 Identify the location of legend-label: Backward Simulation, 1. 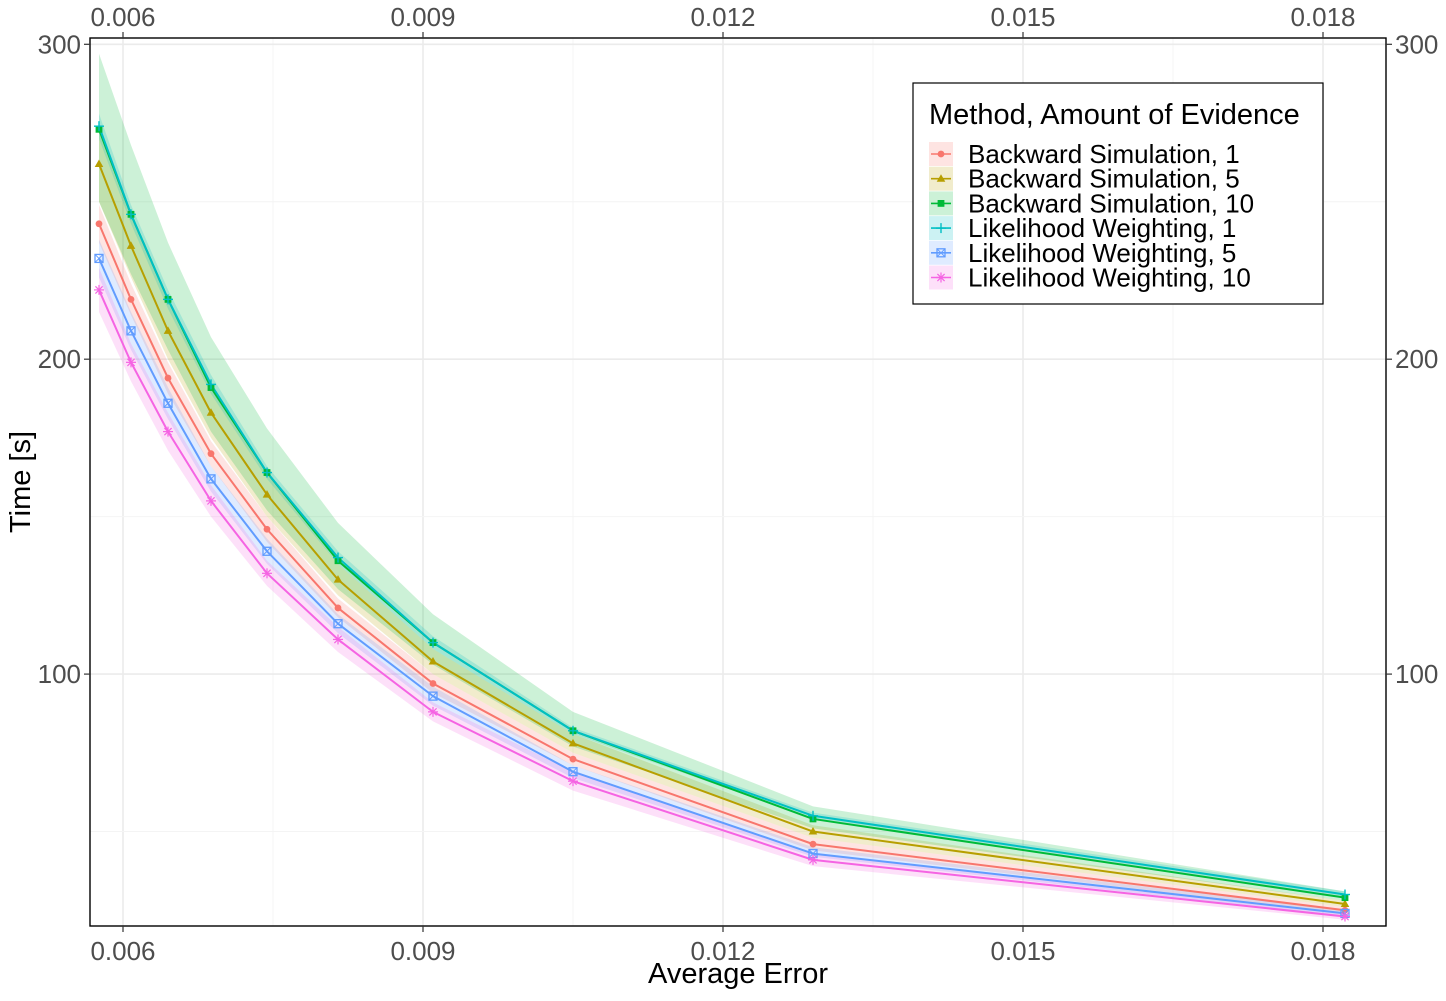
(1104, 154).